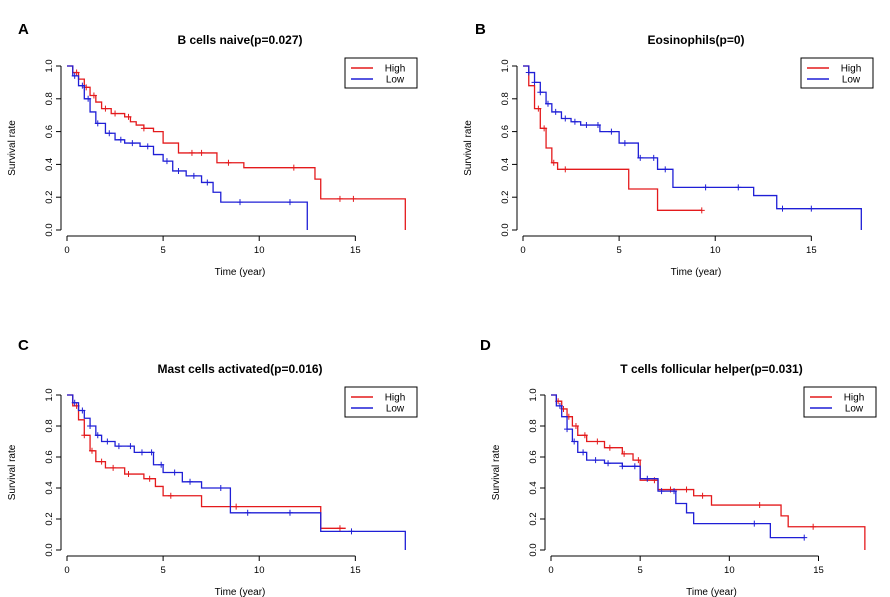 This screenshot has height=597, width=890. Describe the element at coordinates (23, 345) in the screenshot. I see `panel-letter: C` at that location.